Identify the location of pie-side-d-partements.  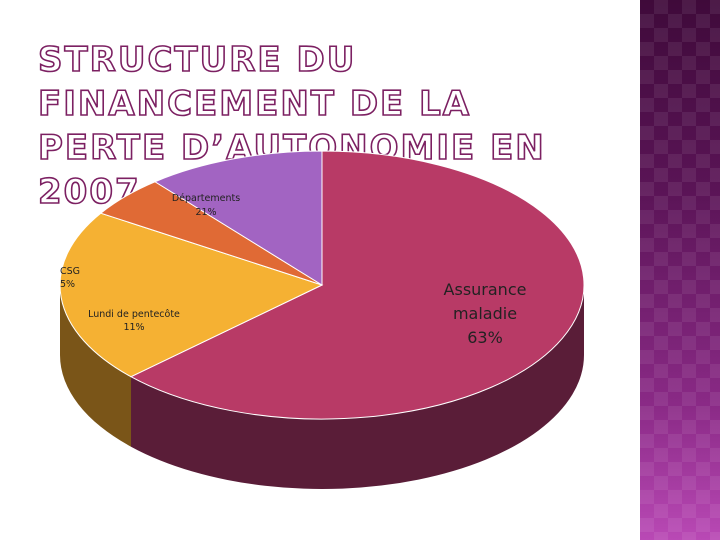
(96, 366).